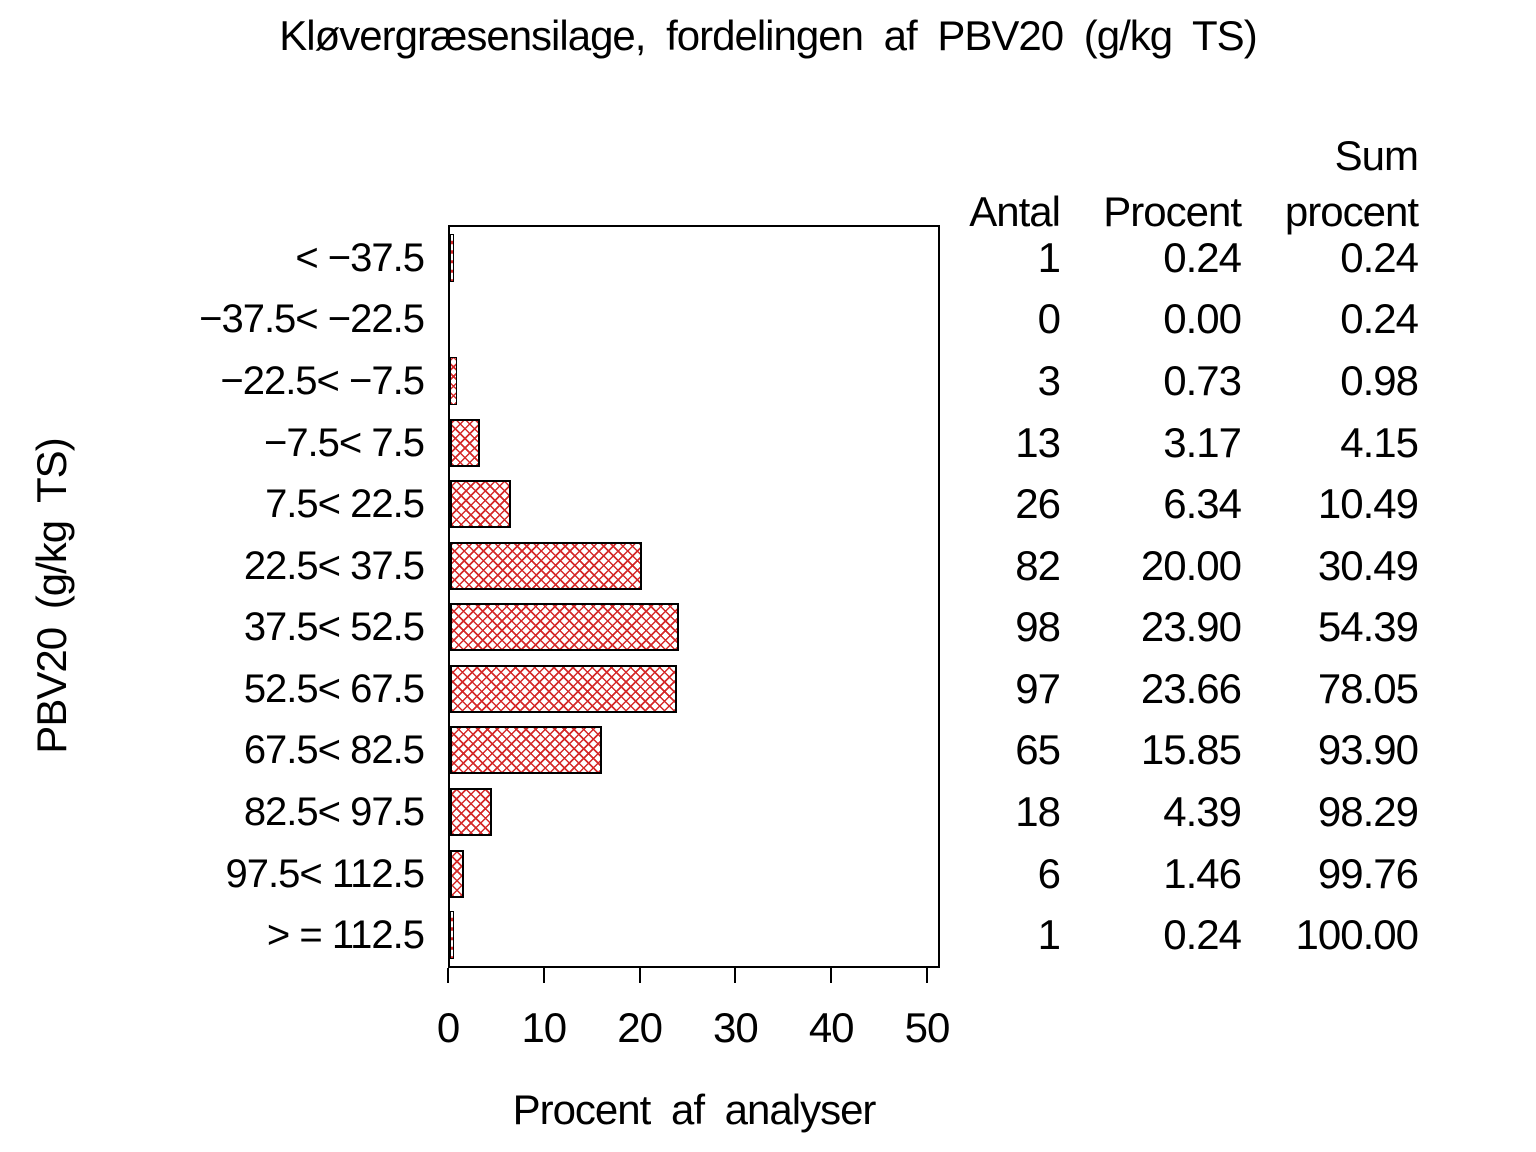 The width and height of the screenshot is (1536, 1152). What do you see at coordinates (1049, 380) in the screenshot?
I see `cell-antal-2: 3` at bounding box center [1049, 380].